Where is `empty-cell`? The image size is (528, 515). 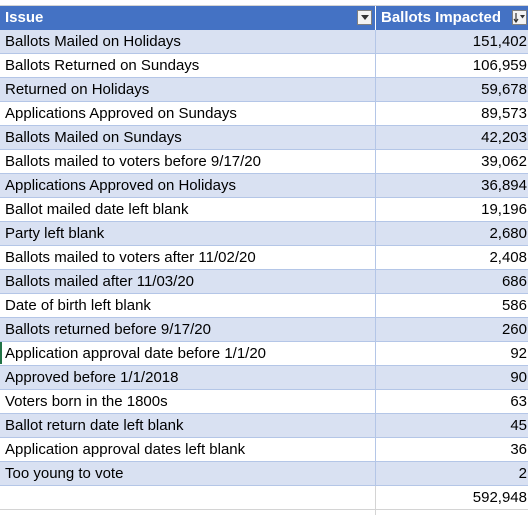 empty-cell is located at coordinates (188, 512).